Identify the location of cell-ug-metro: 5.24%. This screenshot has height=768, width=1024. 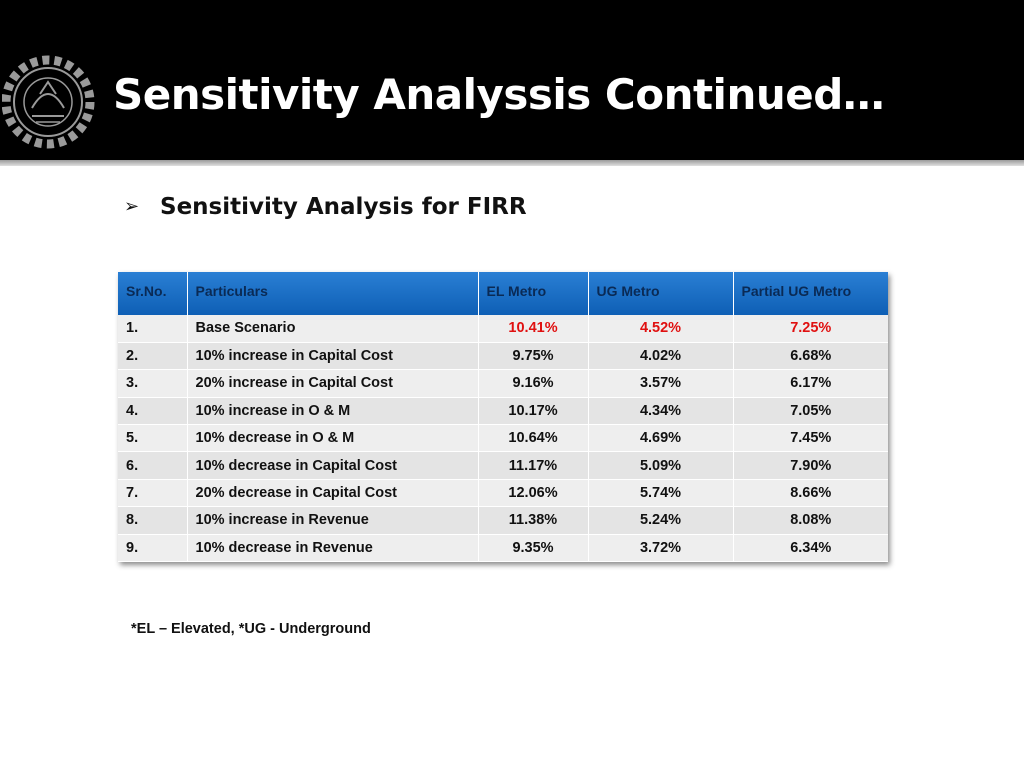
(661, 520).